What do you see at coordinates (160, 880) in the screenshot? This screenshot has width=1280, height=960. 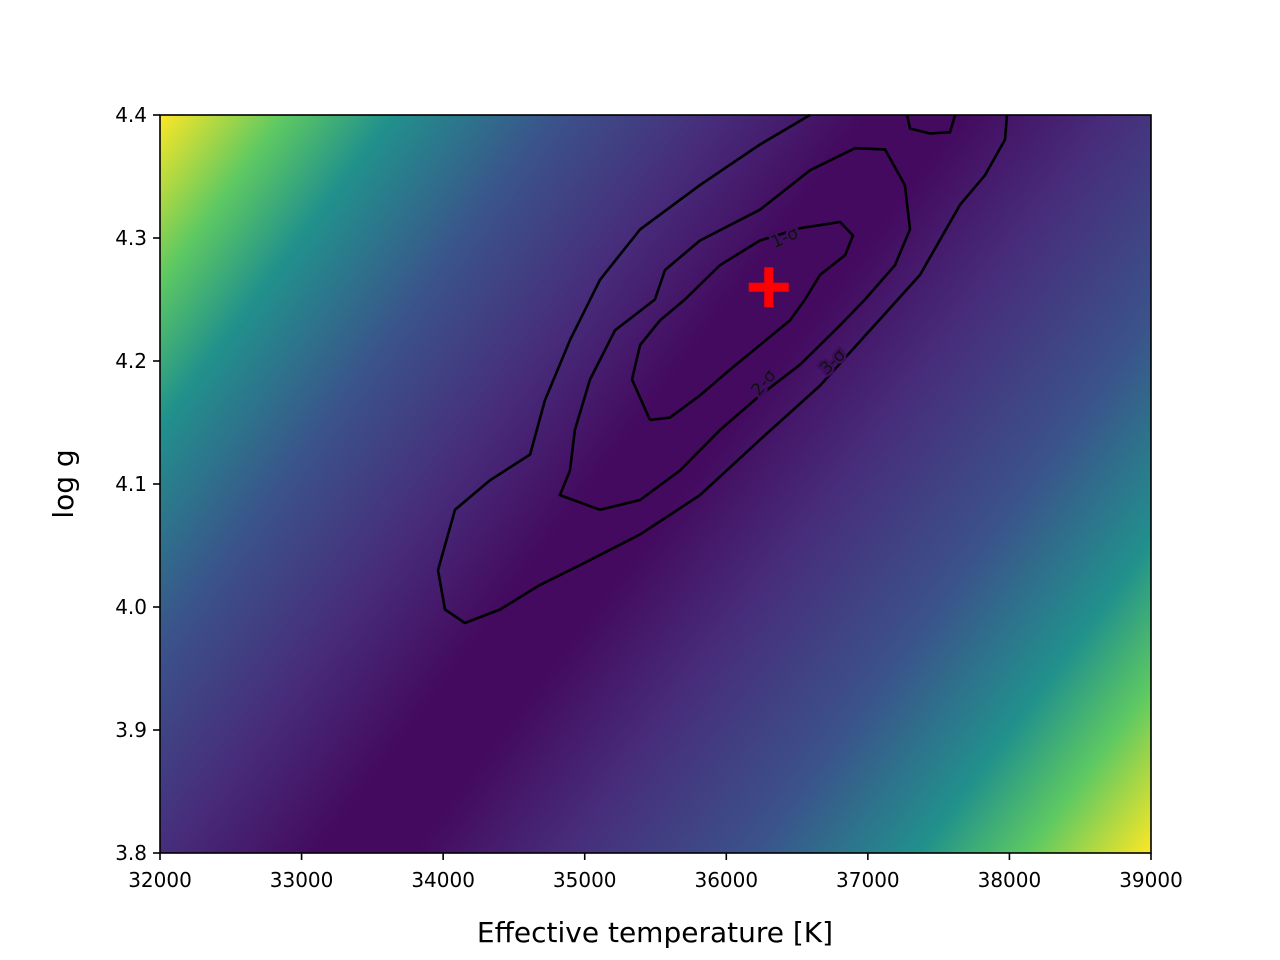 I see `x-tick-label: 32000` at bounding box center [160, 880].